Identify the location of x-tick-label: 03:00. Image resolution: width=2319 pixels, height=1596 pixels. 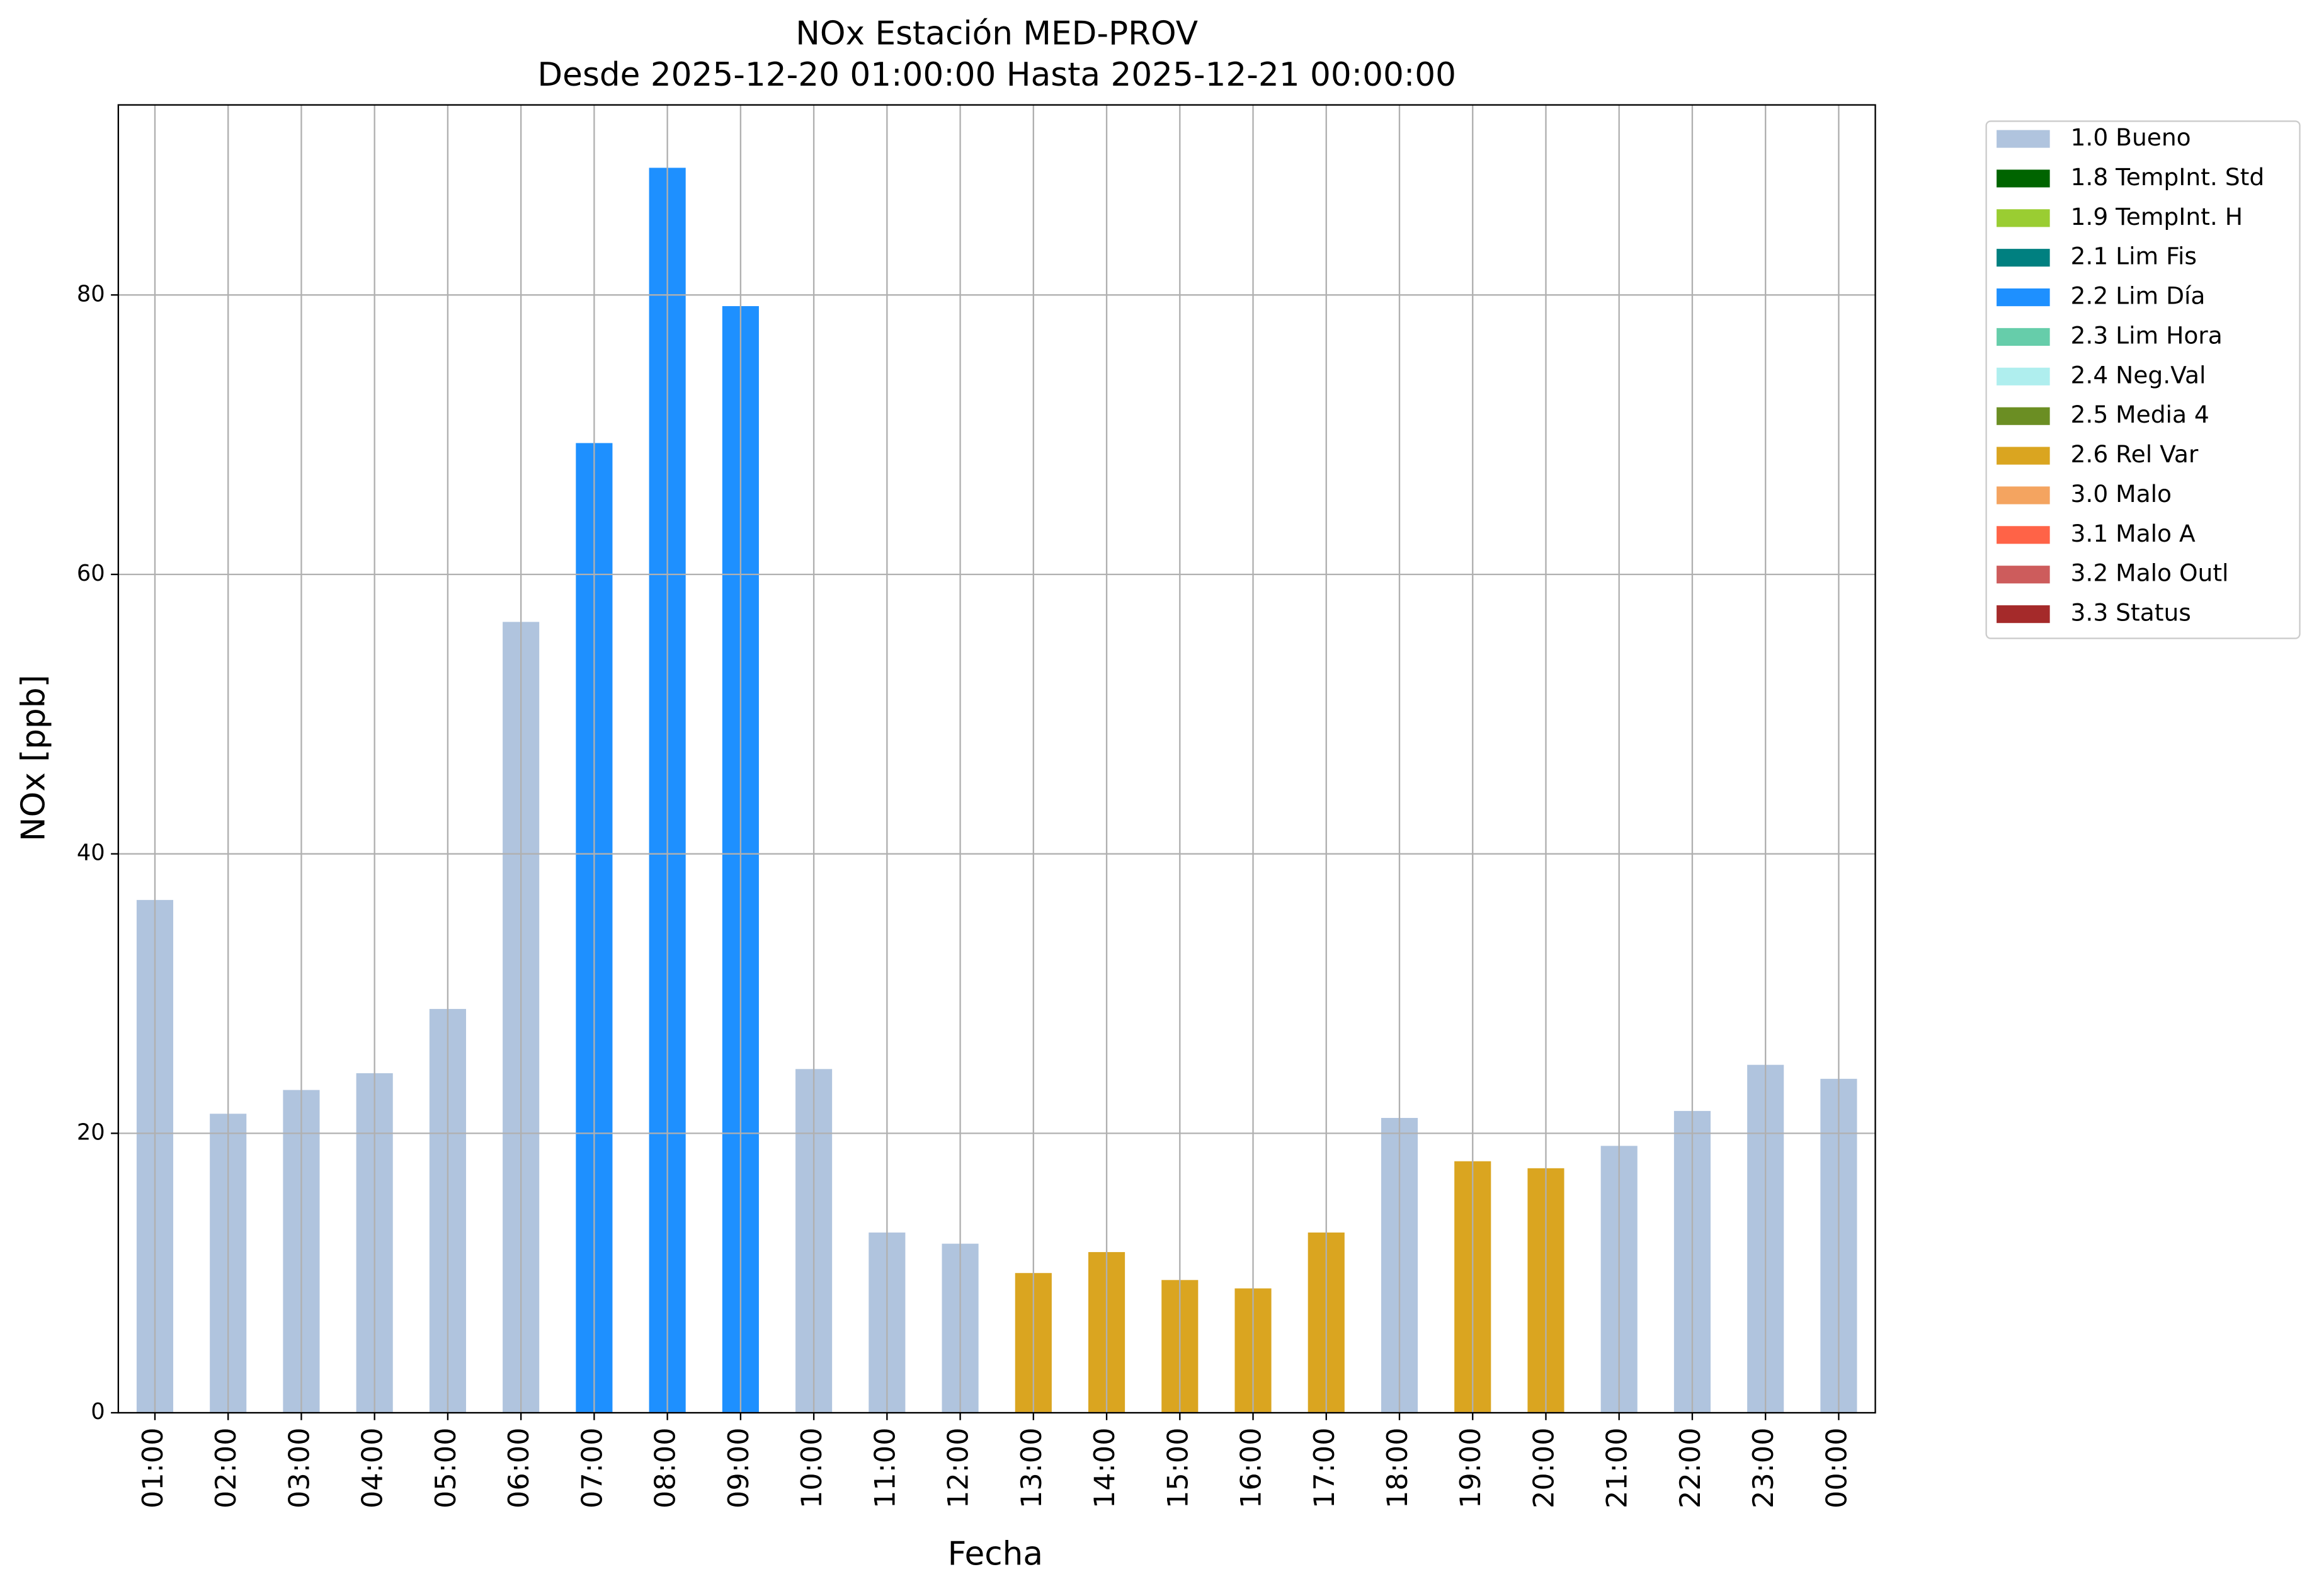
(299, 1468).